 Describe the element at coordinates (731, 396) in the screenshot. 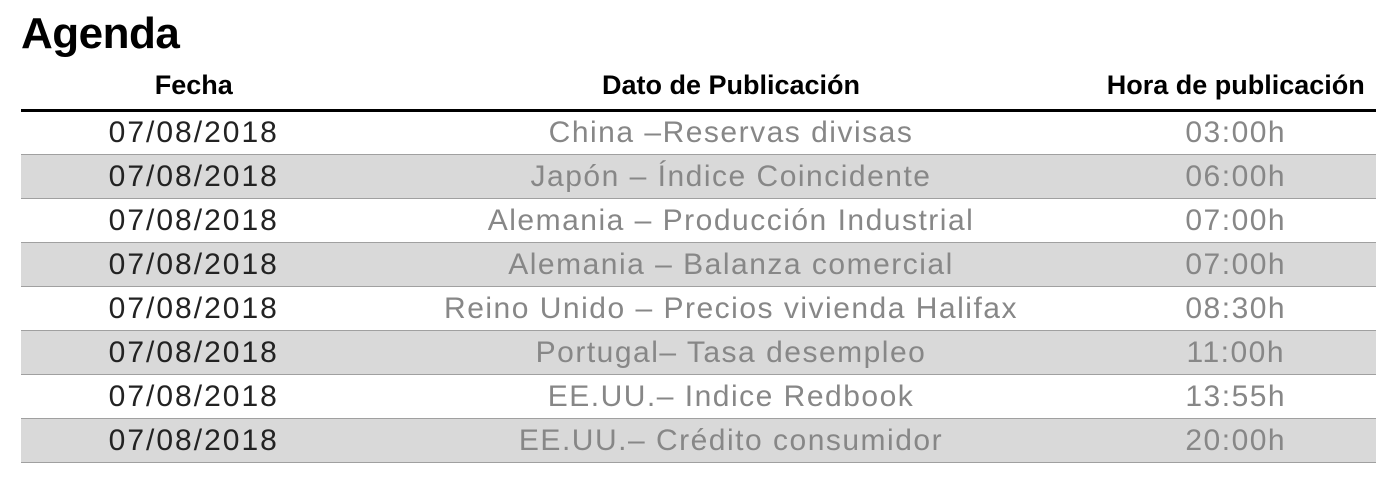

I see `cell-dato: EE.UU.– Indice Redbook` at that location.